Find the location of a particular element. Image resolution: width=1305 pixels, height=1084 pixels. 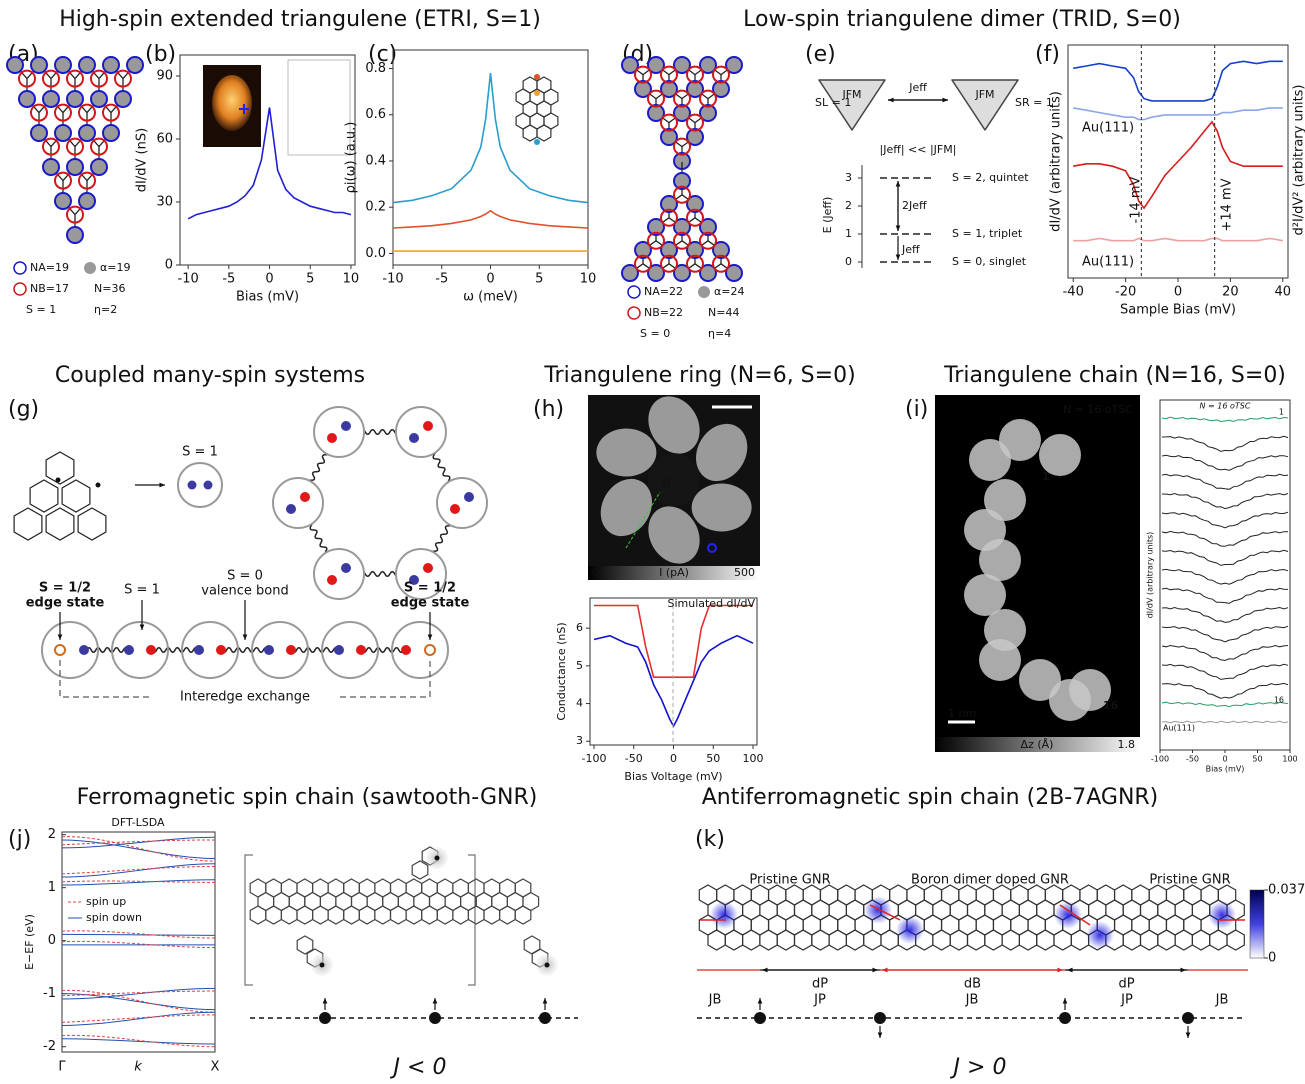

section-title: Triangulene chain (N=16, S=0) is located at coordinates (1114, 375).